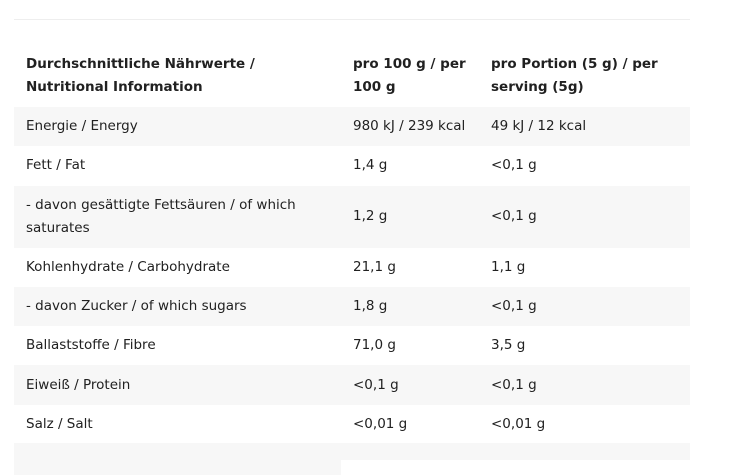  I want to click on next-section-edge, so click(177, 467).